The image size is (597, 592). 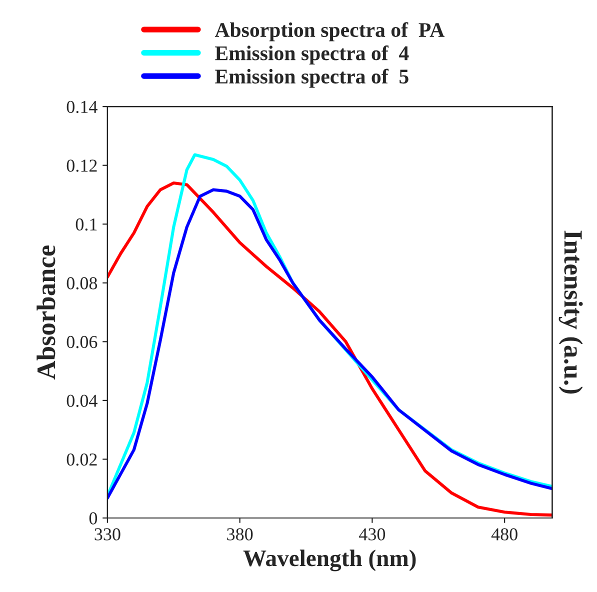 What do you see at coordinates (372, 534) in the screenshot?
I see `x-tick-label: 430` at bounding box center [372, 534].